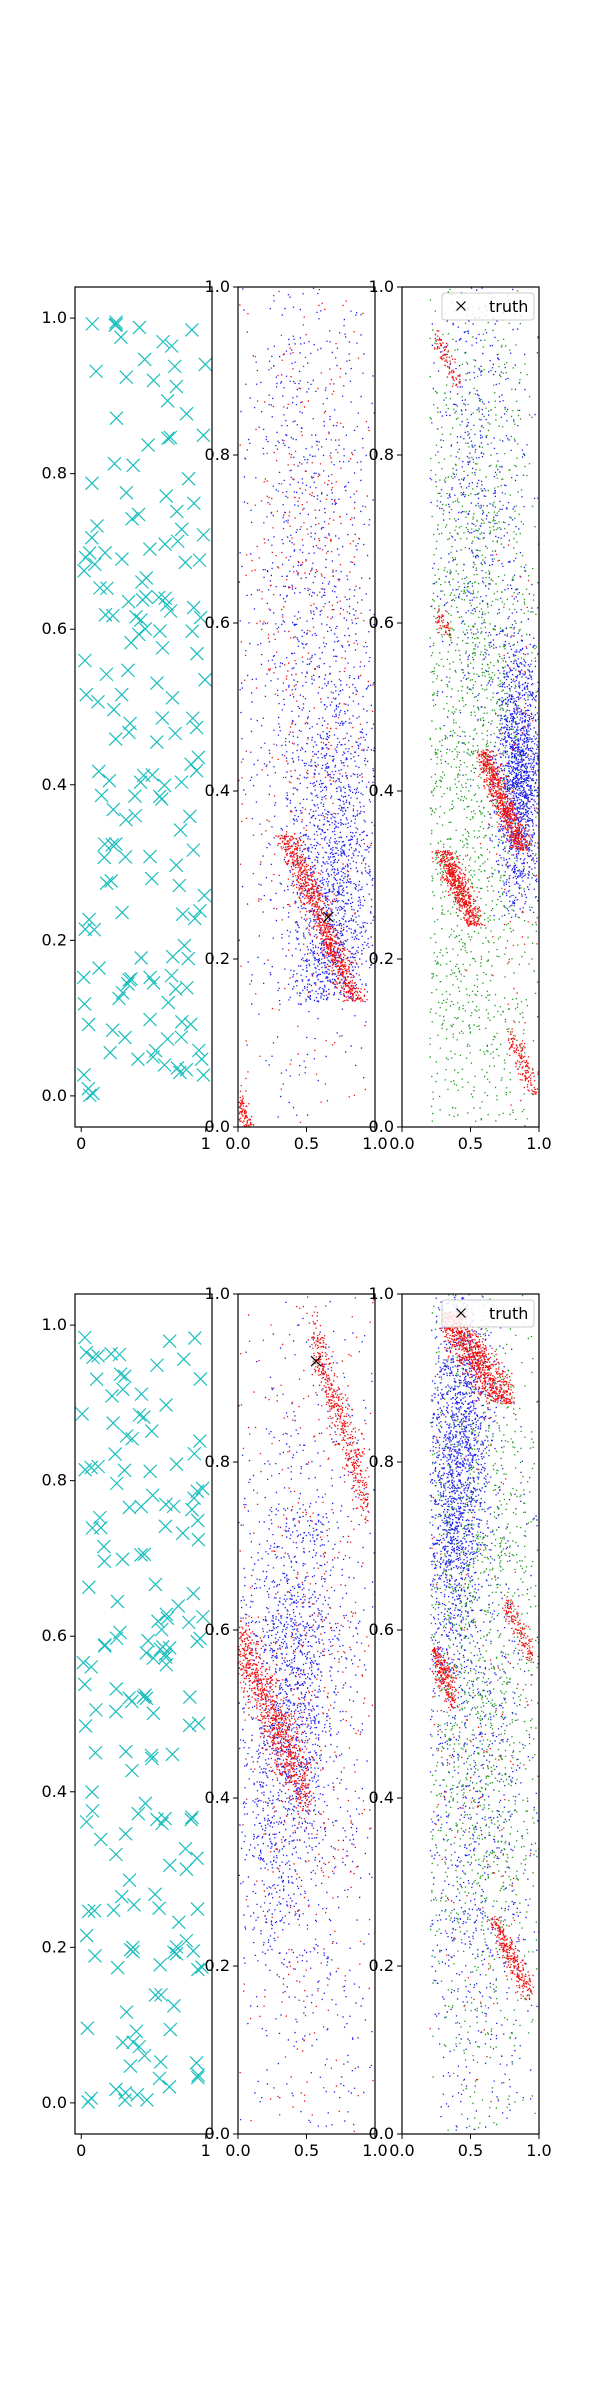 Image resolution: width=600 pixels, height=2400 pixels. Describe the element at coordinates (296, 715) in the screenshot. I see `chart-panel-r1-middle: 0.0 0.2 0.4 0.6 0.8 1.0 0.0 0.5 1.0` at that location.